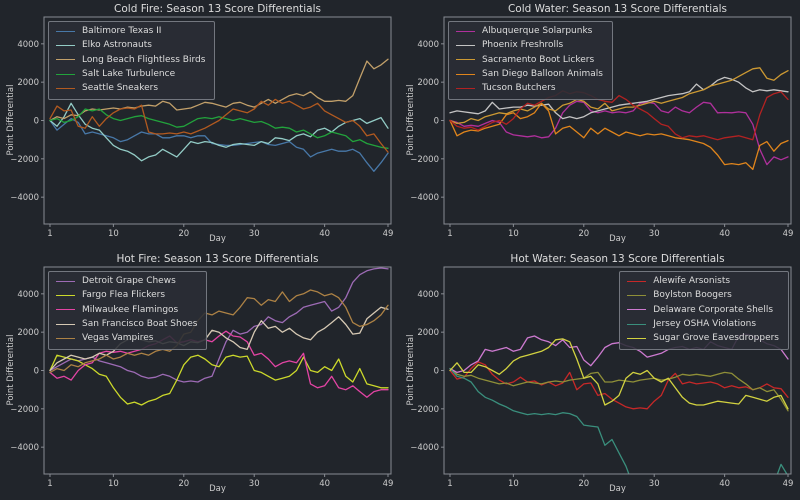  I want to click on series-line-sacramento-boot-lickers, so click(619, 96).